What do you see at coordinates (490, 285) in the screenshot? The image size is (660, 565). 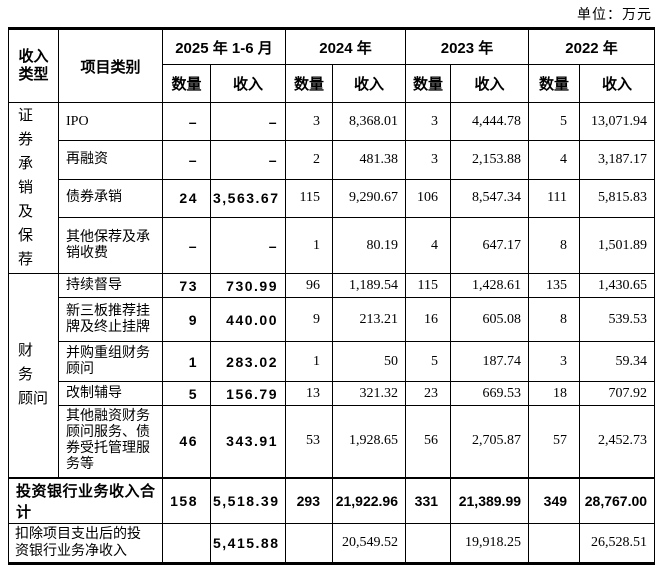 I see `income-cell: 1,428.61` at bounding box center [490, 285].